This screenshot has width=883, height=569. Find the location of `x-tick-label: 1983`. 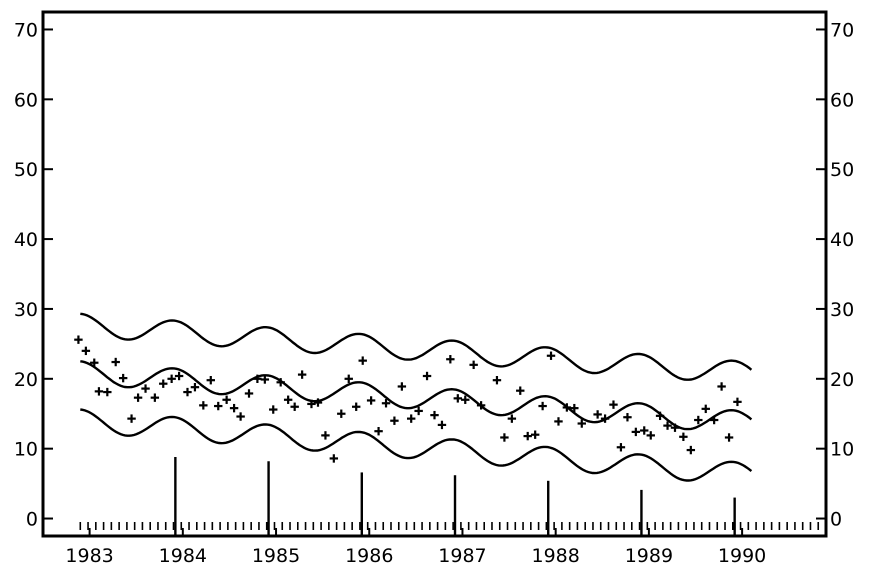

x-tick-label: 1983 is located at coordinates (89, 556).